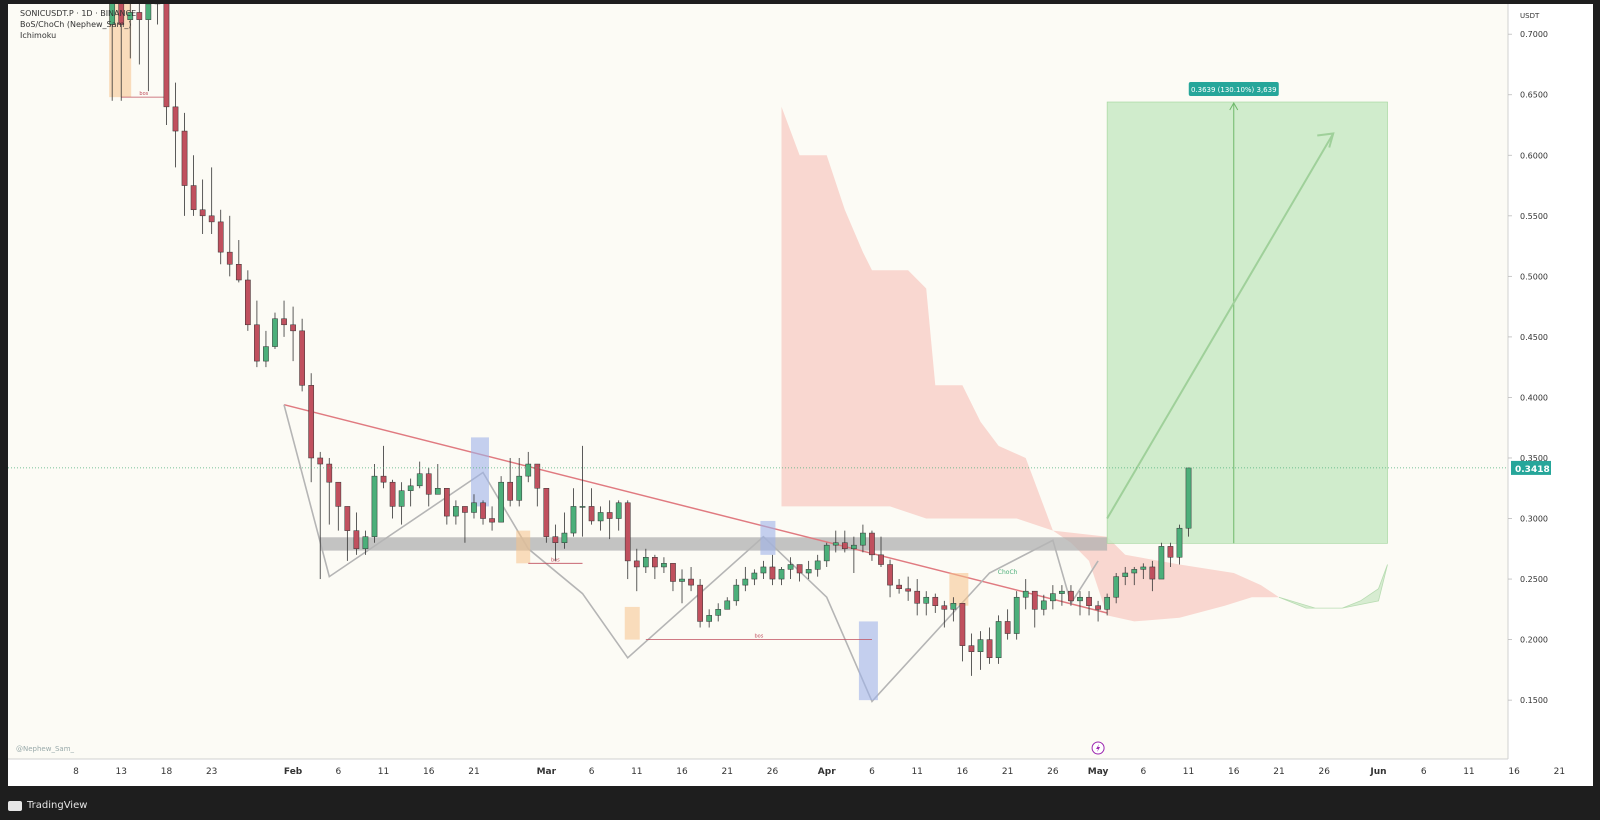 This screenshot has height=820, width=1600. I want to click on price-tick-label: 0.5500, so click(1534, 216).